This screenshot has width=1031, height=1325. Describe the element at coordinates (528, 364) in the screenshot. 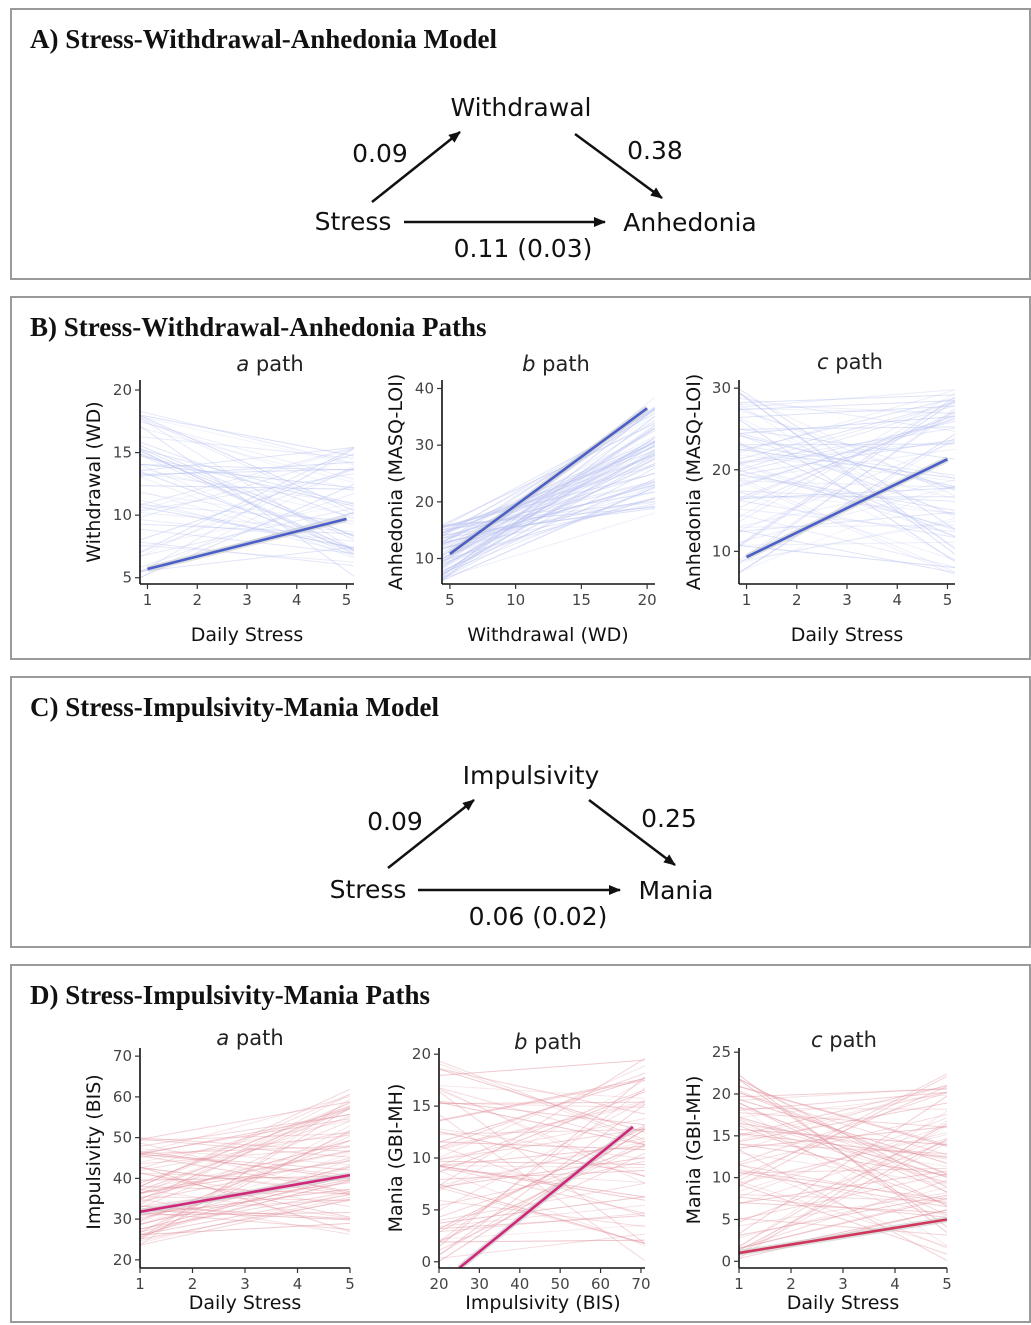

I see `chart-title-letter: b` at that location.